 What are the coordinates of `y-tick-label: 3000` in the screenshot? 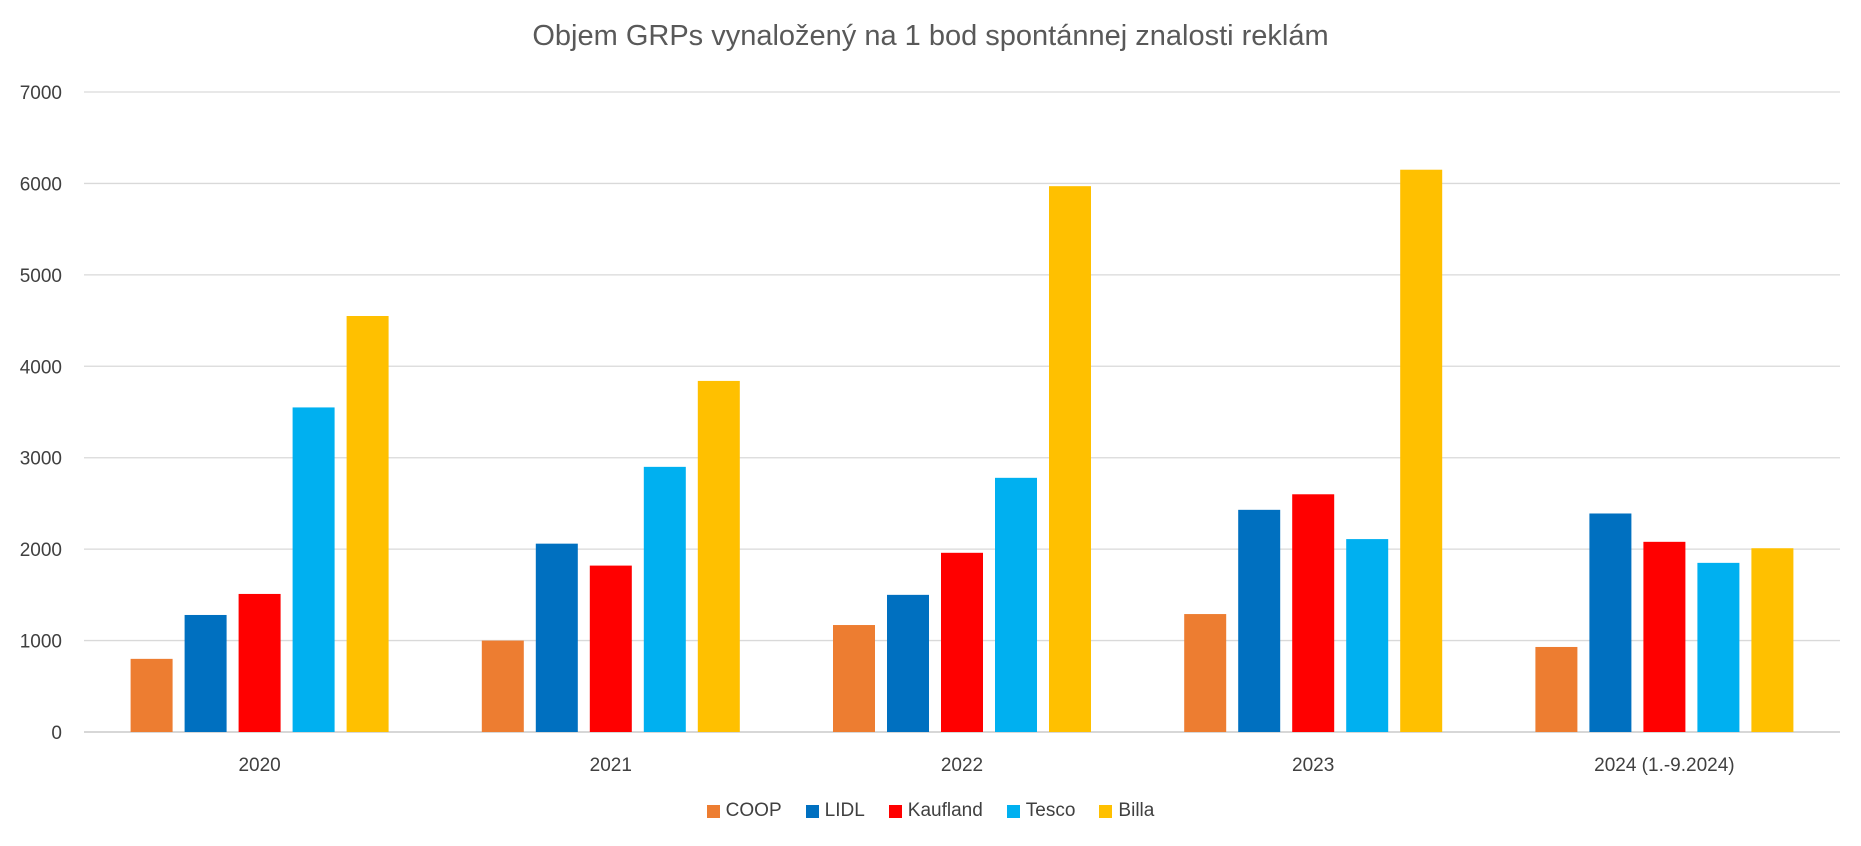 It's located at (41, 459).